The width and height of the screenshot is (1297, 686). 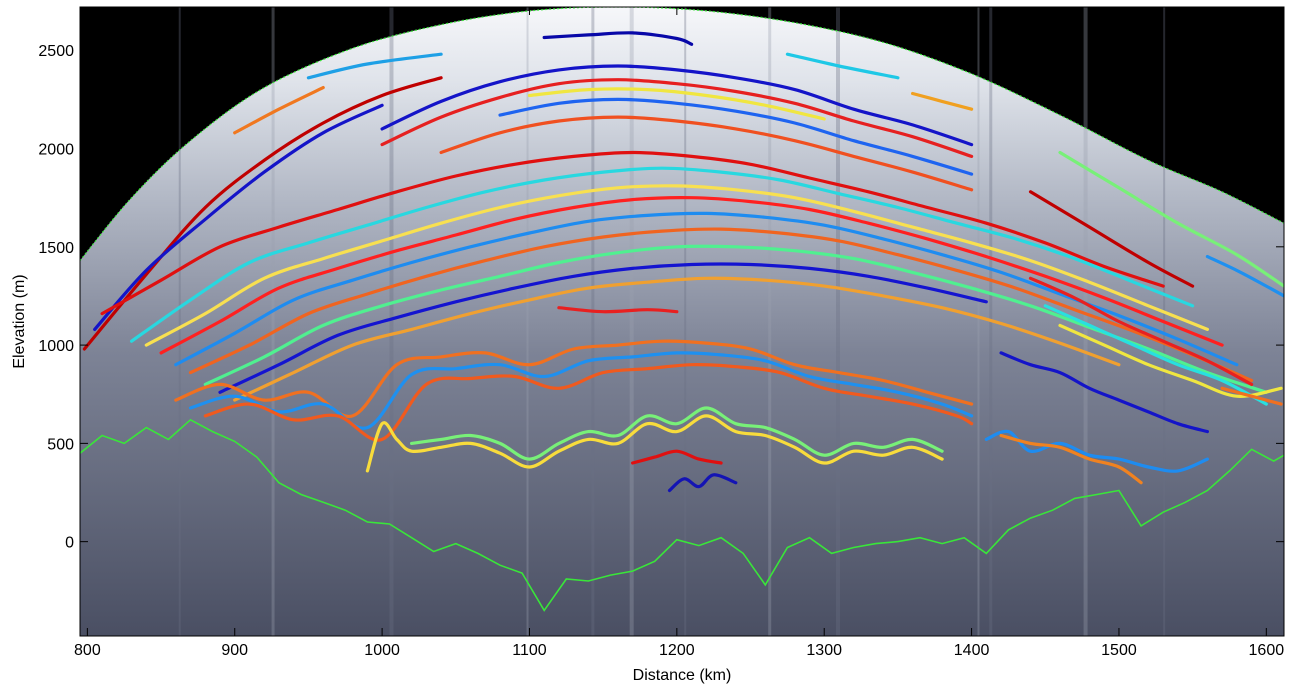 What do you see at coordinates (234, 650) in the screenshot?
I see `x-tick-label: 900` at bounding box center [234, 650].